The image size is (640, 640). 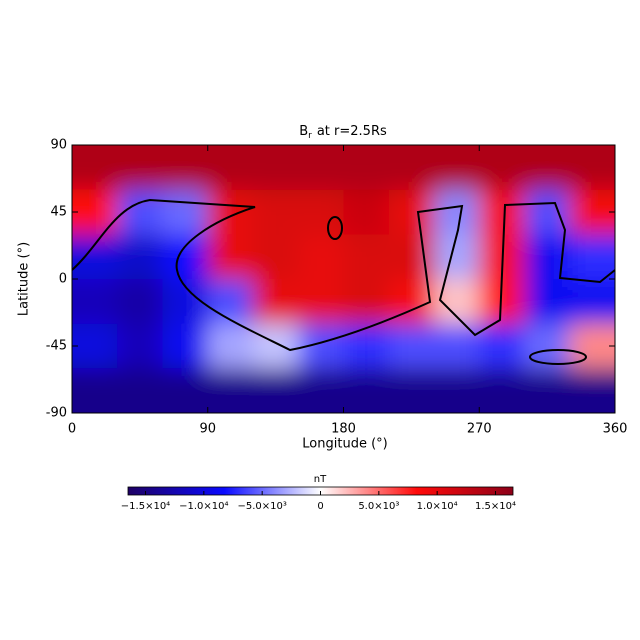 I want to click on colorbar-tick-label: 1.5×10⁴, so click(x=495, y=506).